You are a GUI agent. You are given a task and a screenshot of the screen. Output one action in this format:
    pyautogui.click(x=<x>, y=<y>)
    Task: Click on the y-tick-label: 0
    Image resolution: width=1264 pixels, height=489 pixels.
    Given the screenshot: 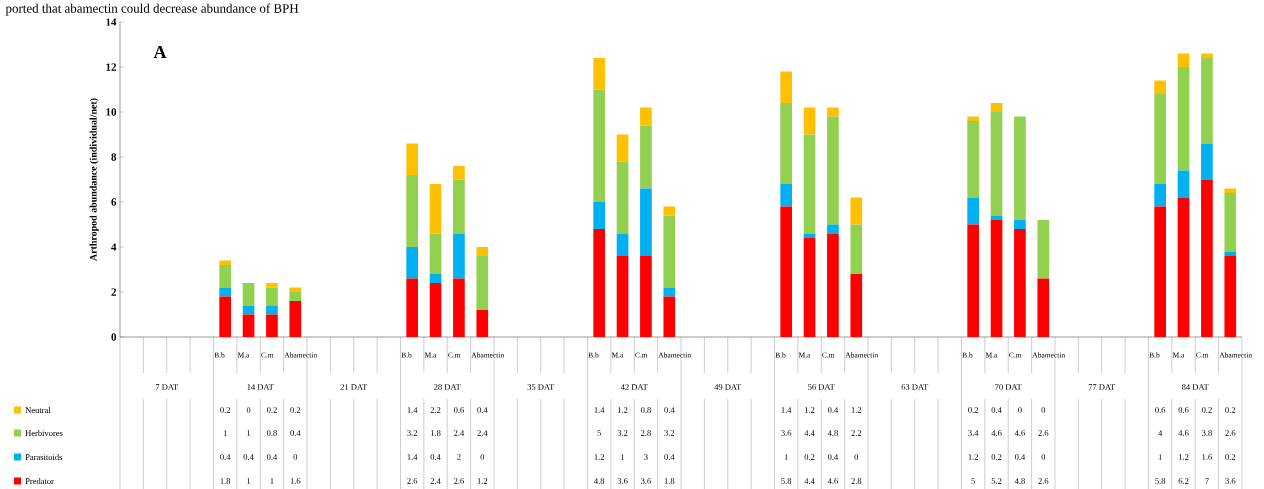 What is the action you would take?
    pyautogui.click(x=114, y=337)
    